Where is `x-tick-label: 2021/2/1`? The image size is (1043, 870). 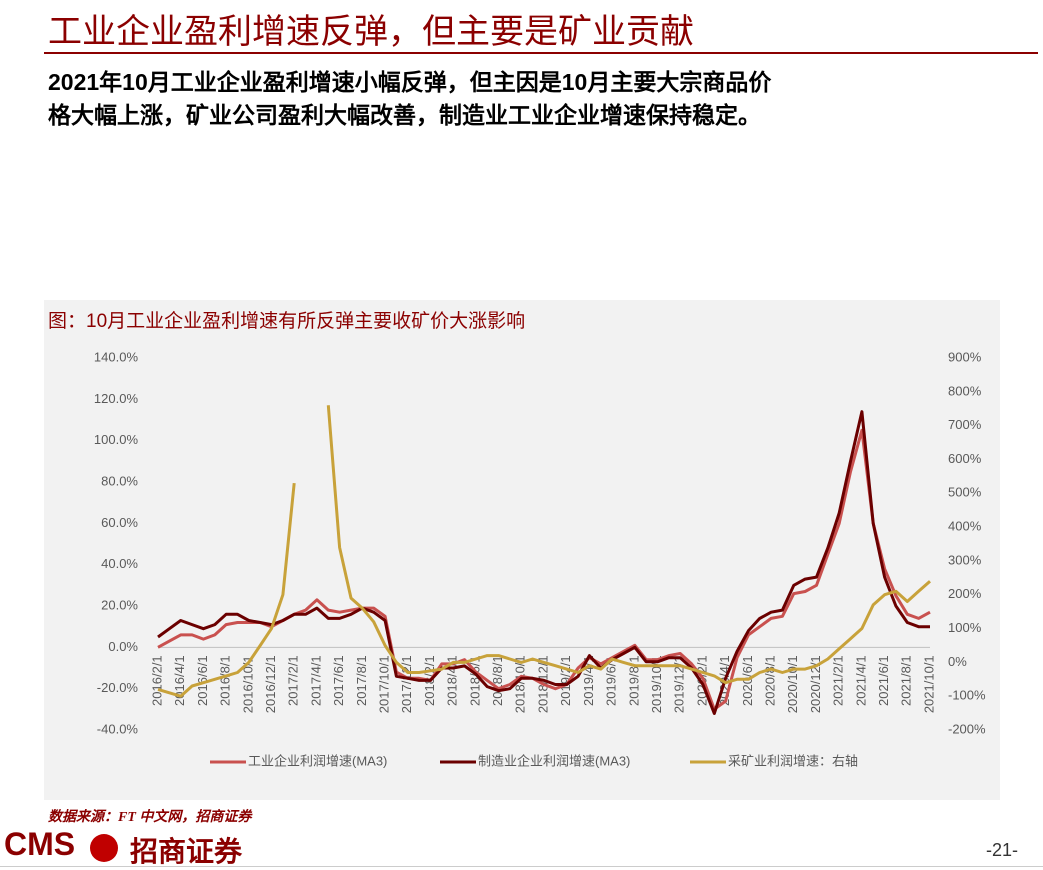
x-tick-label: 2021/2/1 is located at coordinates (838, 680).